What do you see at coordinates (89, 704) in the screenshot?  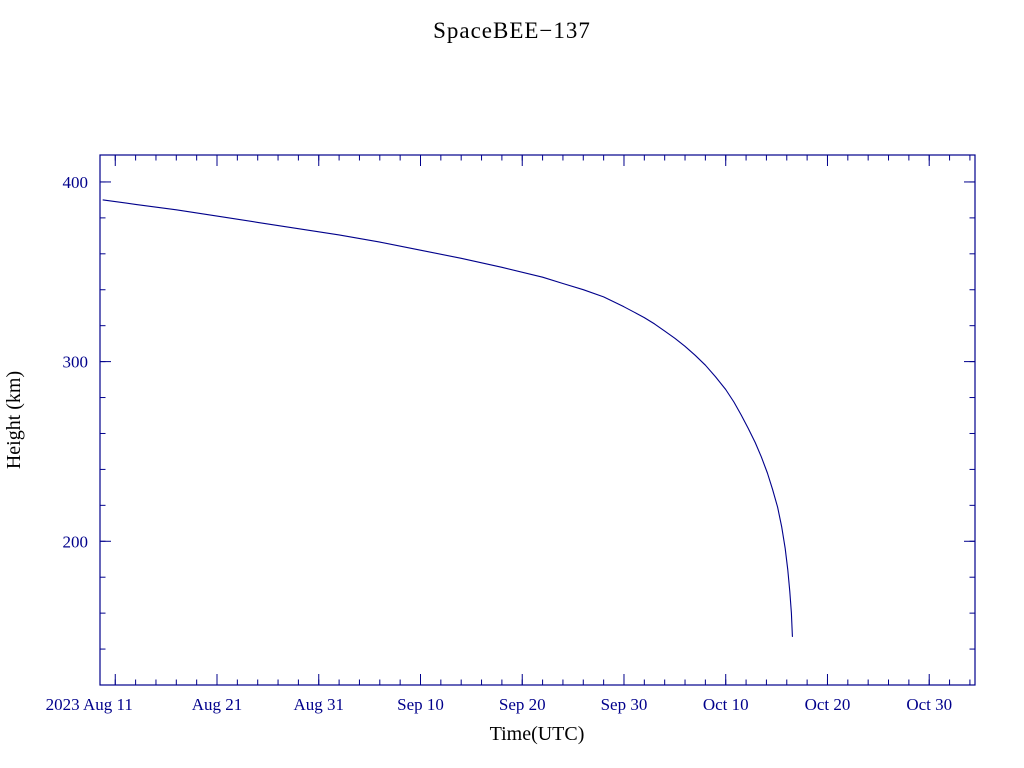 I see `x-tick-label: 2023 Aug 11` at bounding box center [89, 704].